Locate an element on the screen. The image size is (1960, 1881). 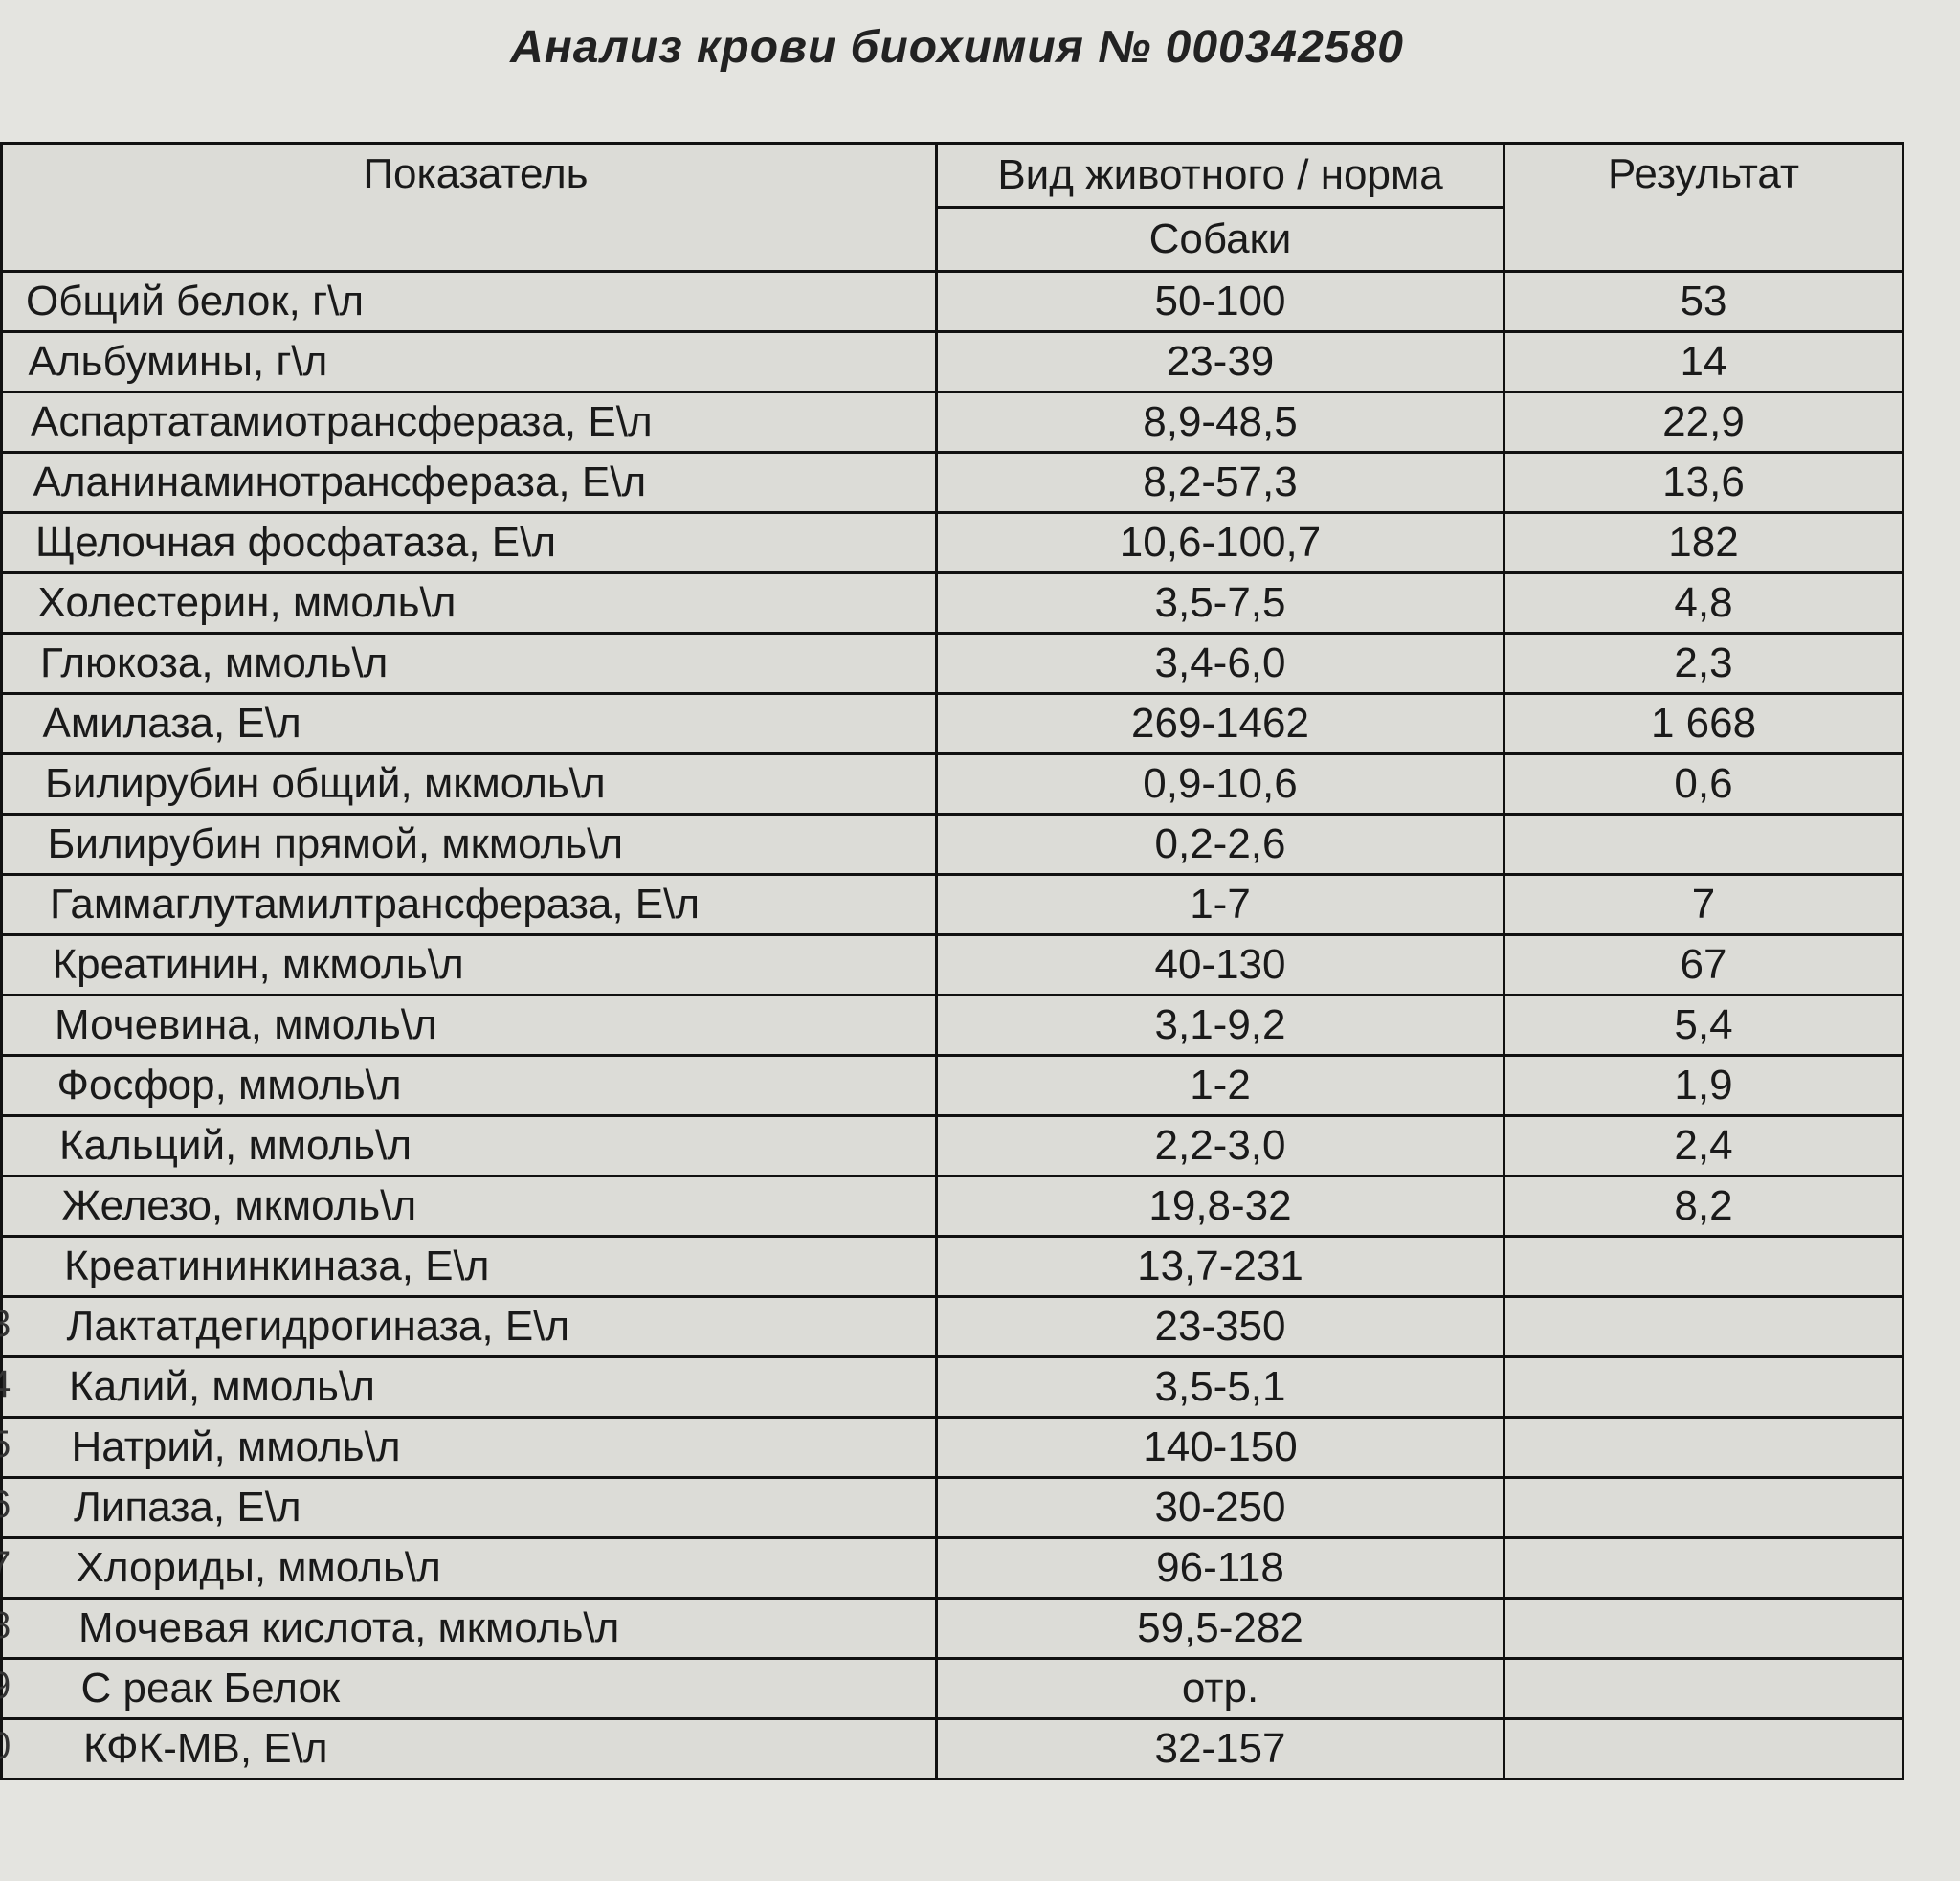
indicator-name-cell: Железо, мкмоль\л is located at coordinates (469, 1206).